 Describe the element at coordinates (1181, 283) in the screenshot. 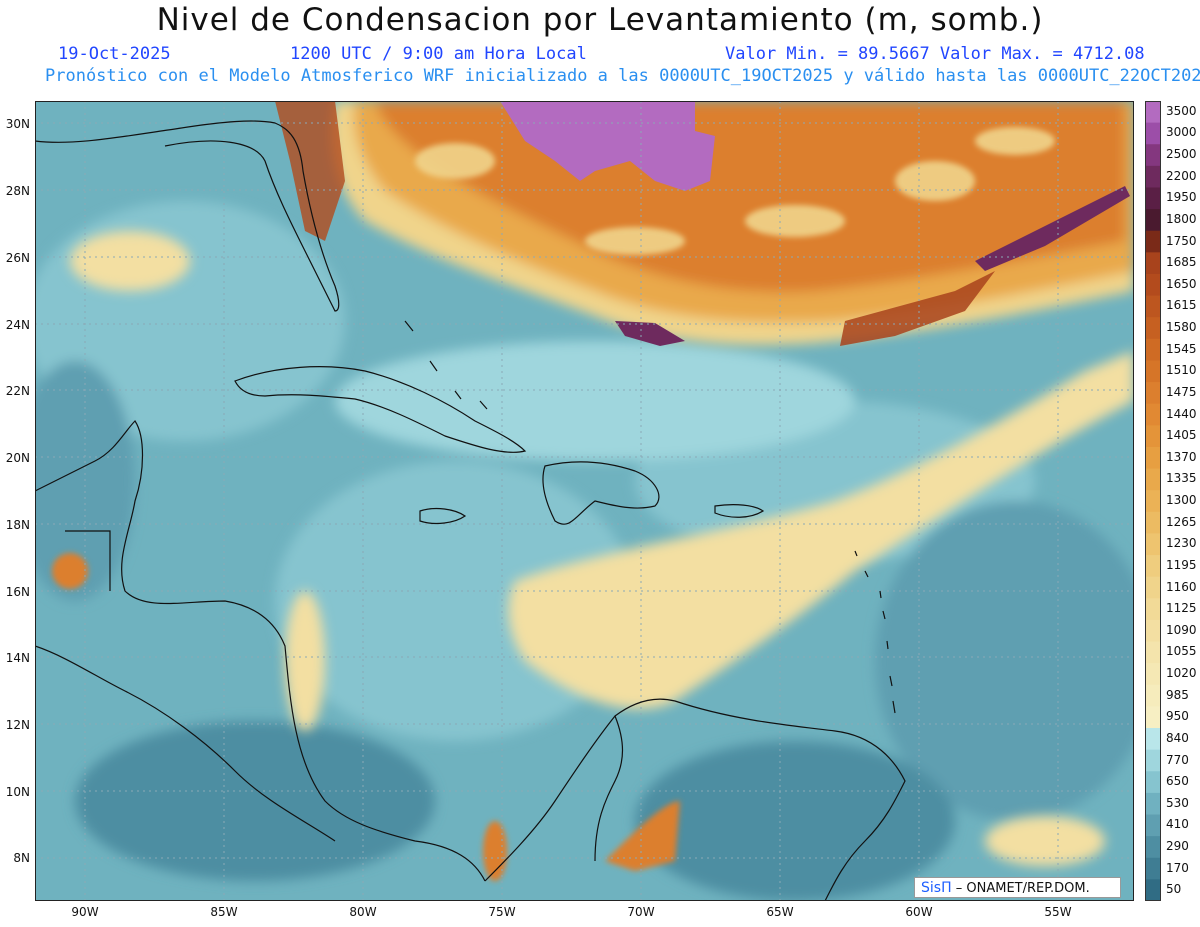

I see `colorbar-label: 1650` at that location.